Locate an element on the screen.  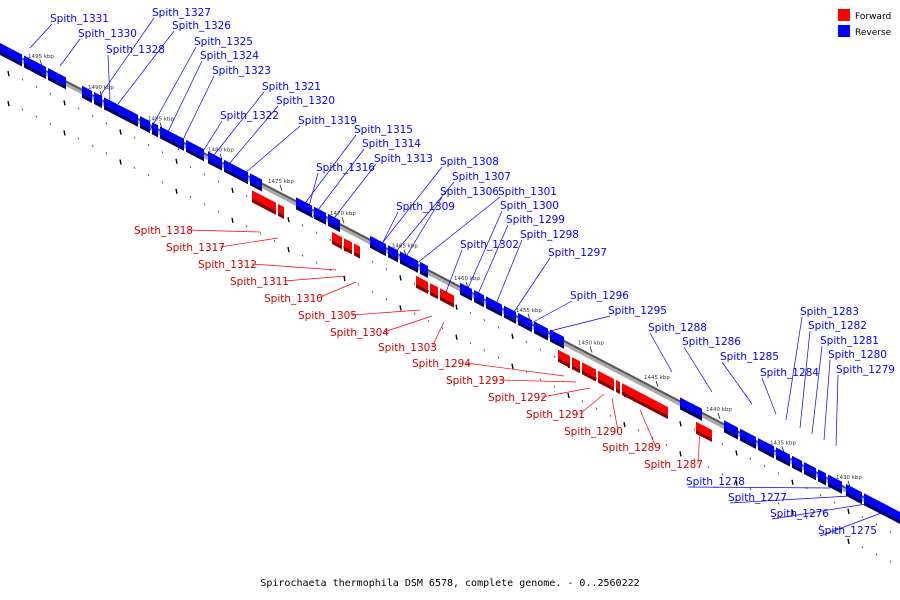
forward-gene-label: Spith_1289 is located at coordinates (631, 448).